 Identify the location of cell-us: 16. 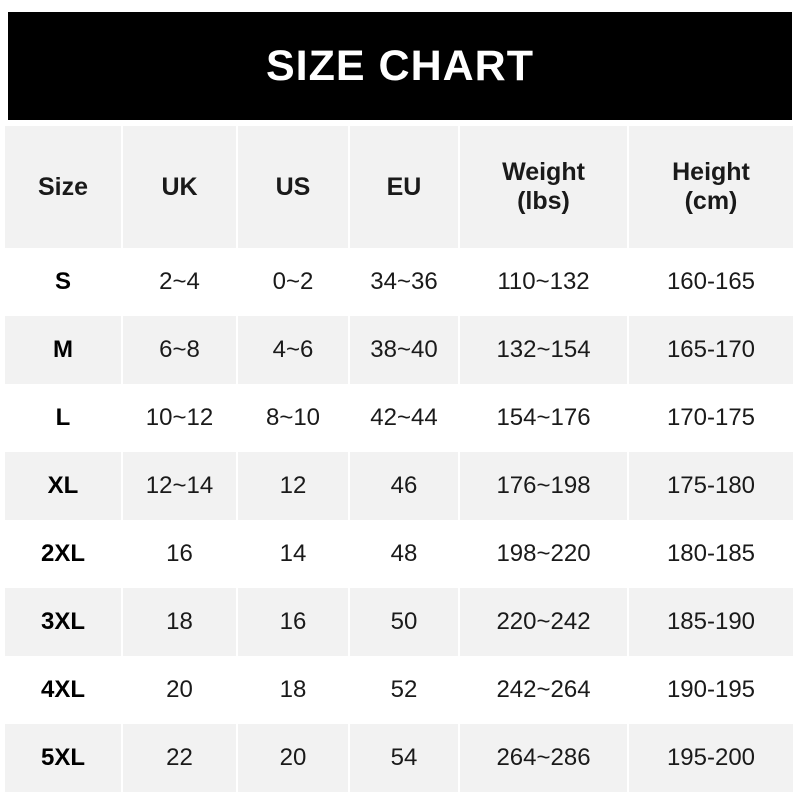
(293, 622).